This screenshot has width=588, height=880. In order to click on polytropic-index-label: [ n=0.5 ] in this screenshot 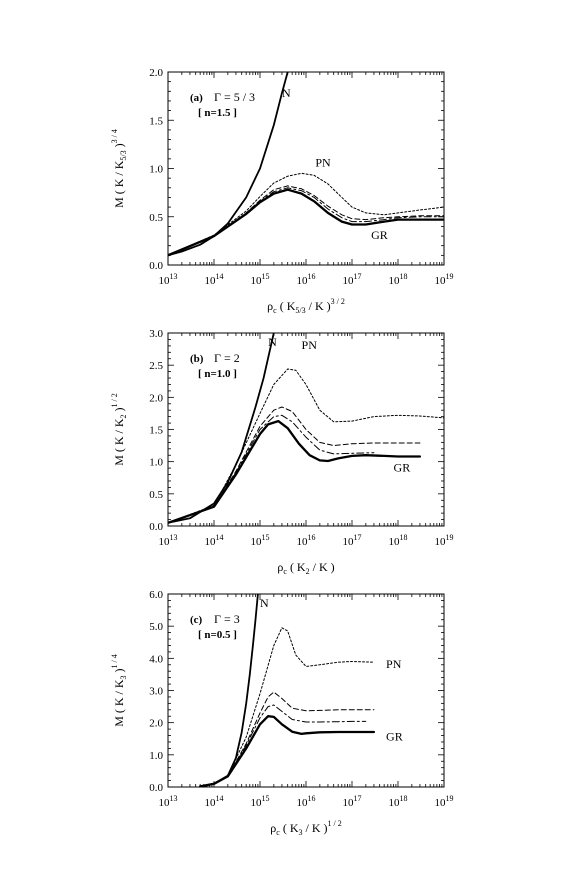, I will do `click(217, 635)`.